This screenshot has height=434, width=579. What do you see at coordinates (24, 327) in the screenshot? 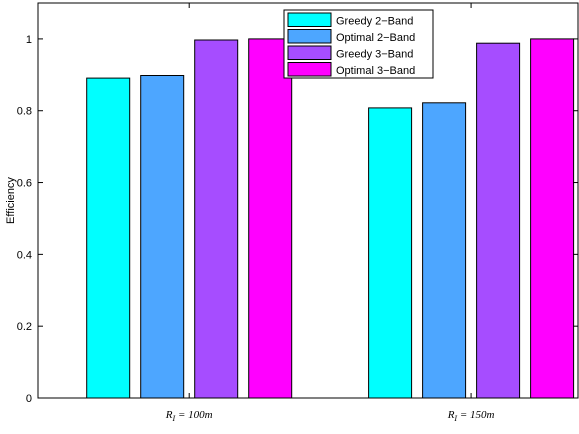
I see `y-tick-label: 0.2` at bounding box center [24, 327].